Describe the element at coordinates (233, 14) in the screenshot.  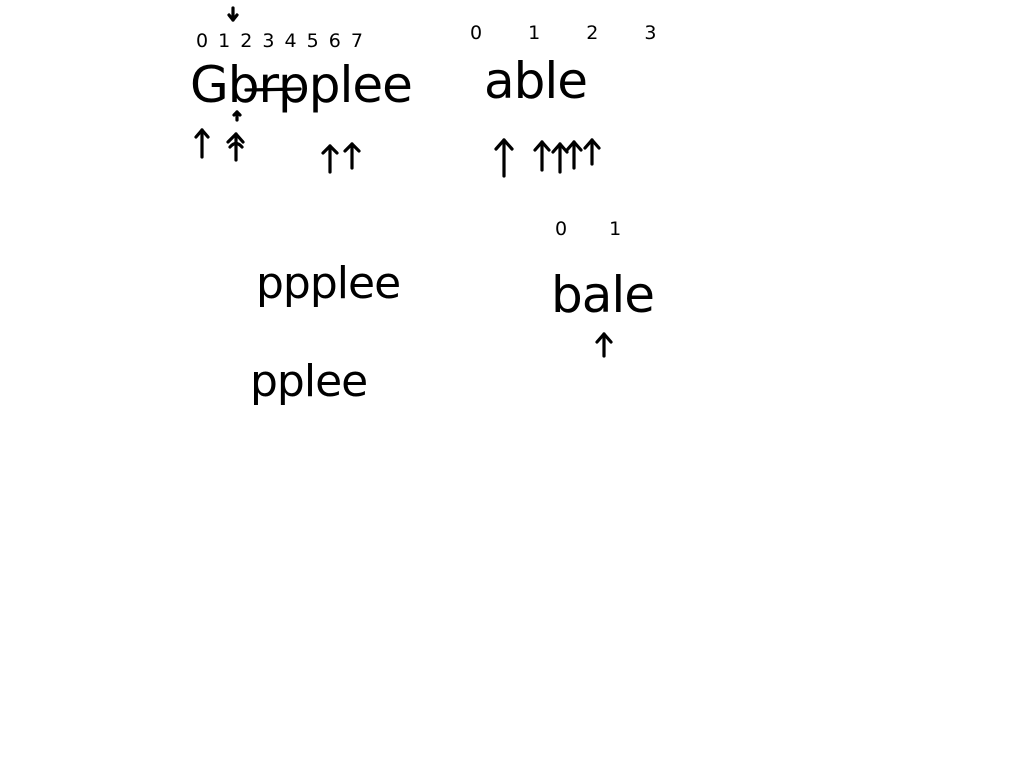
I see `down-arrow-icon` at that location.